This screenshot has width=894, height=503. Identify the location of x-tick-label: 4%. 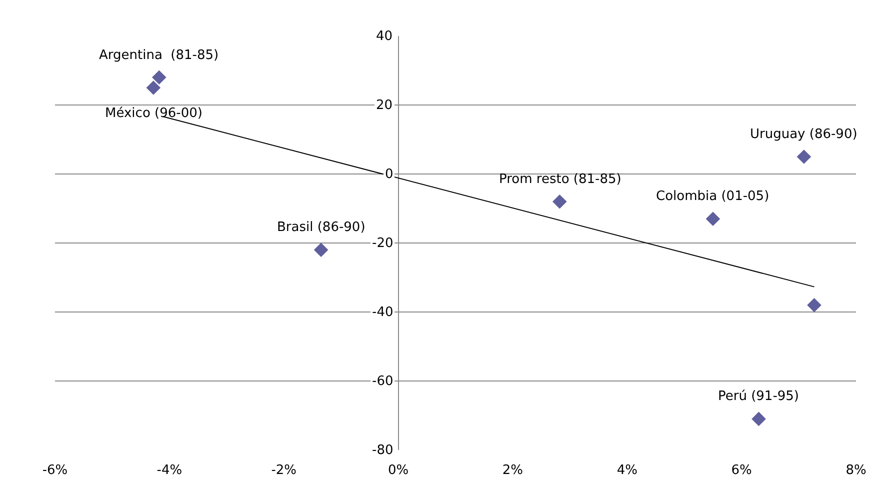
(627, 470).